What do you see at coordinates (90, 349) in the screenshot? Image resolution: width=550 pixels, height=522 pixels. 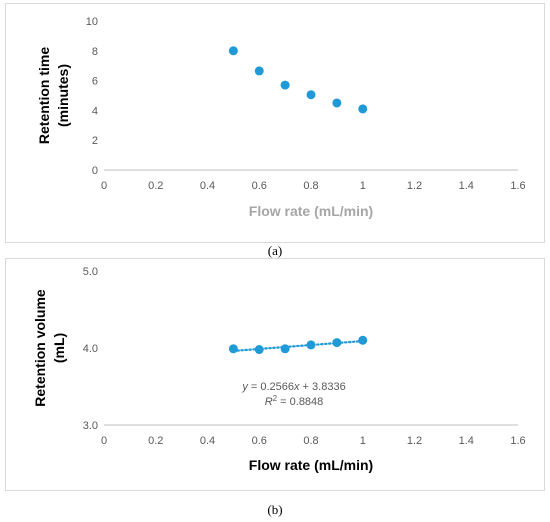 I see `y-tick-label: 4.0` at bounding box center [90, 349].